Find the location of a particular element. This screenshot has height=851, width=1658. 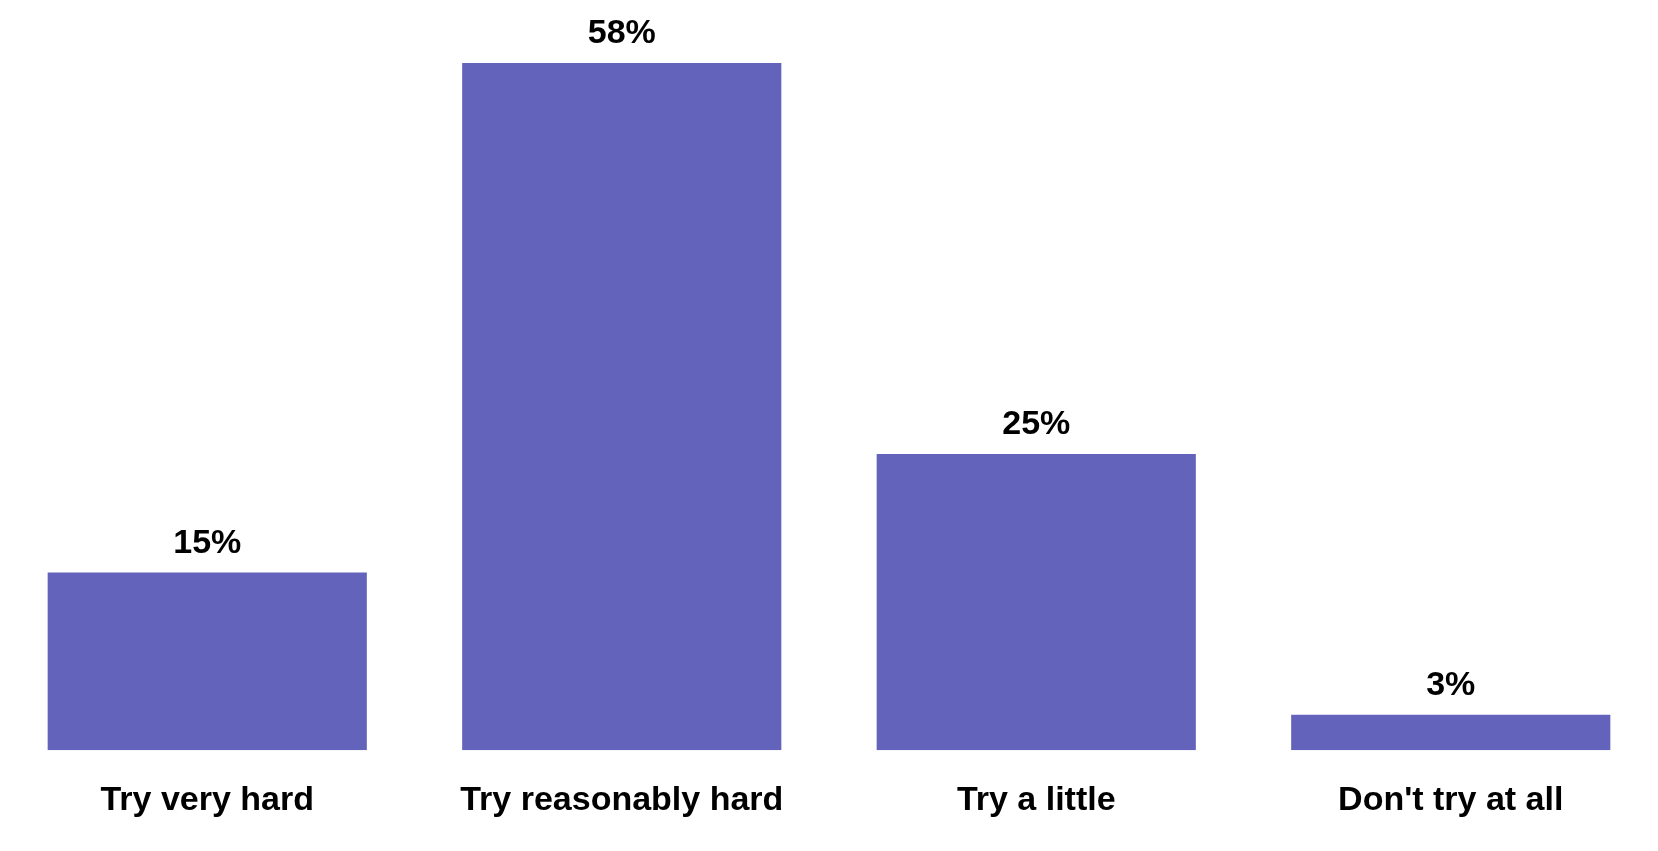

data-label: 25% is located at coordinates (1036, 422).